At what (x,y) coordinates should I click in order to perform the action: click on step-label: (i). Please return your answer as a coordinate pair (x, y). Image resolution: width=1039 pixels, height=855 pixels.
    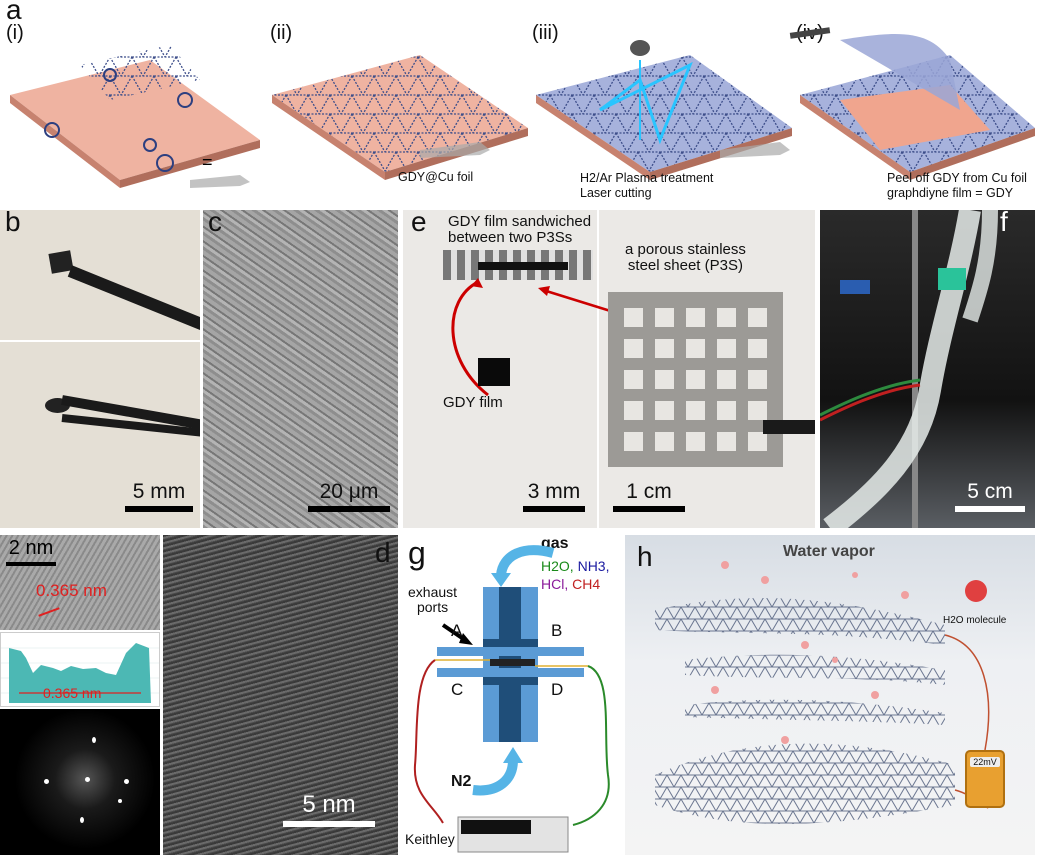
    Looking at the image, I should click on (15, 33).